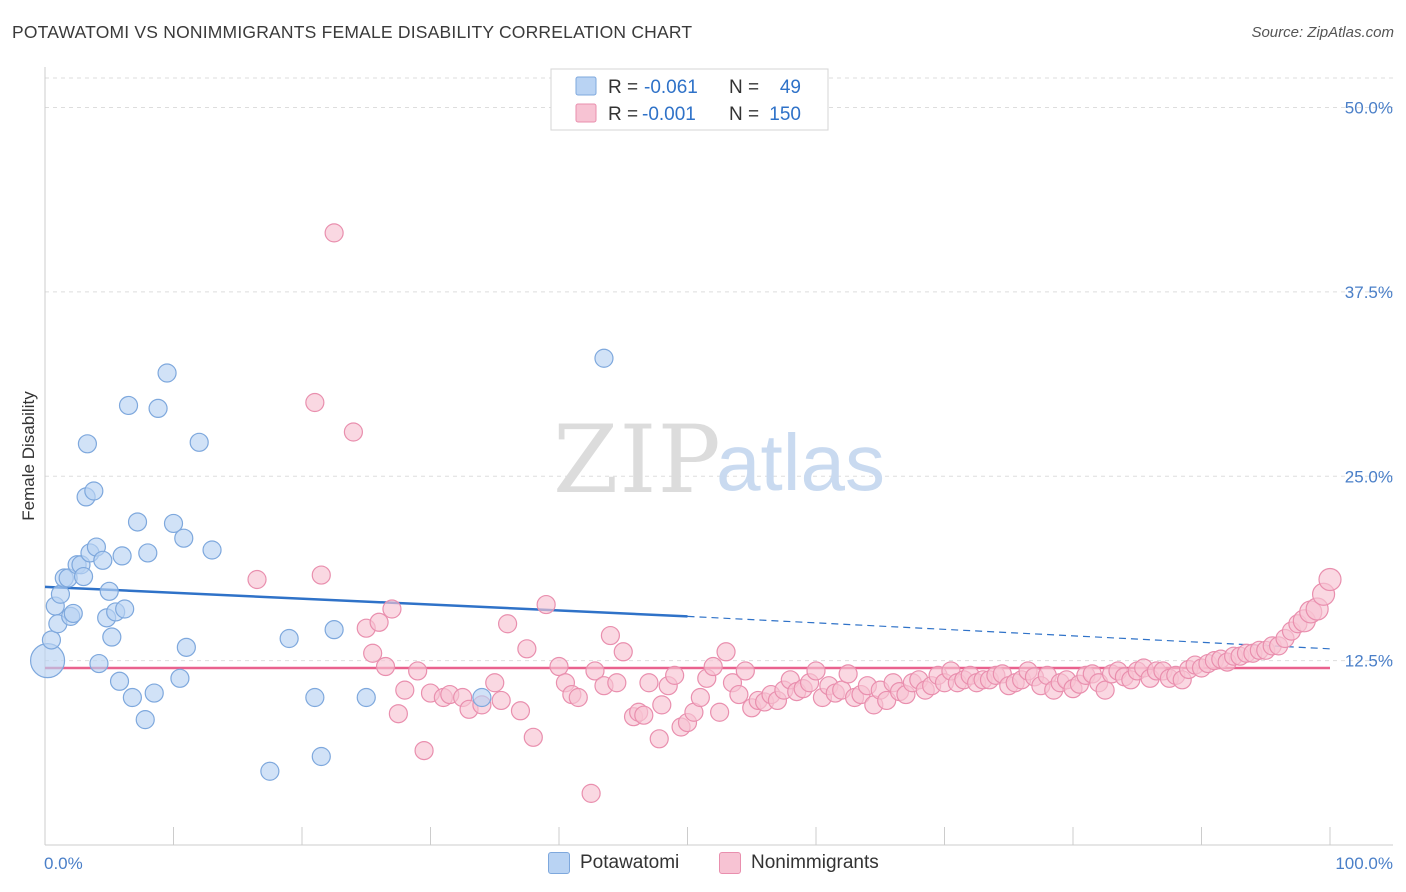 The image size is (1406, 892). What do you see at coordinates (1369, 476) in the screenshot?
I see `y-tick-label-1: 25.0%` at bounding box center [1369, 476].